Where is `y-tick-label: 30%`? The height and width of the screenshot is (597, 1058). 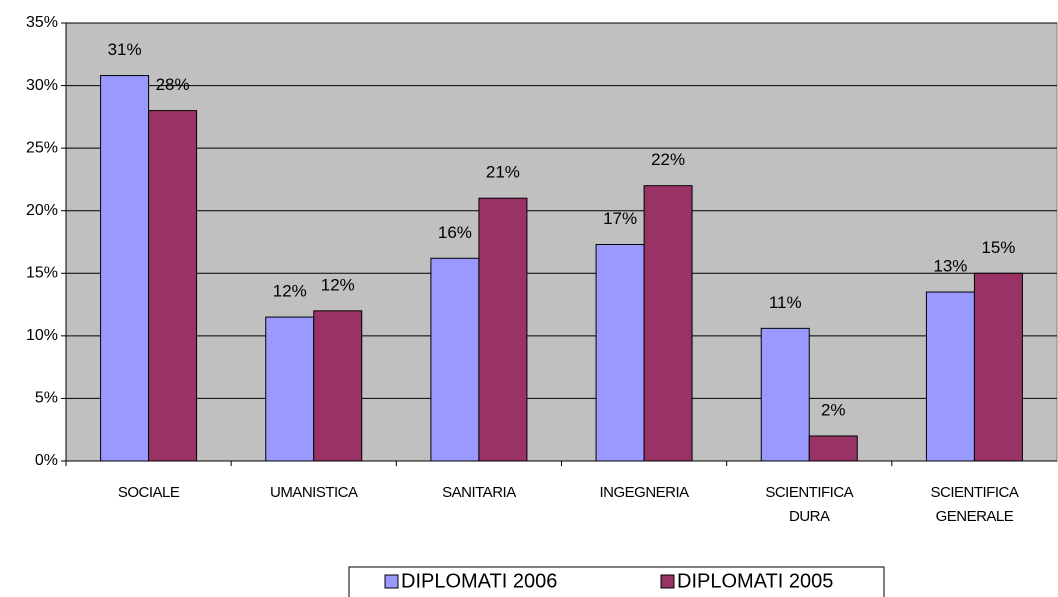 y-tick-label: 30% is located at coordinates (42, 85).